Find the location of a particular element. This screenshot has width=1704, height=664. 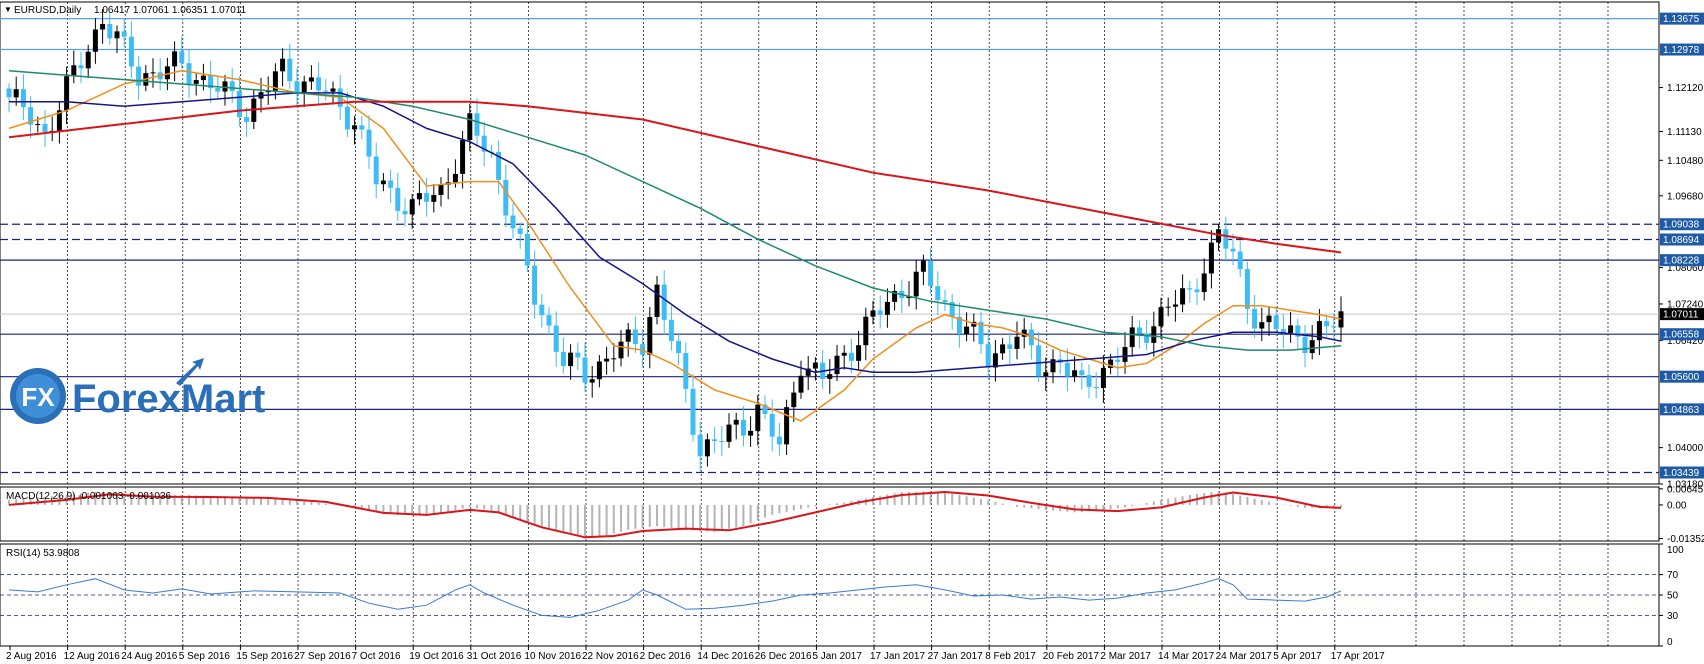

time-axis-label: 14 Dec 2016 is located at coordinates (725, 656).